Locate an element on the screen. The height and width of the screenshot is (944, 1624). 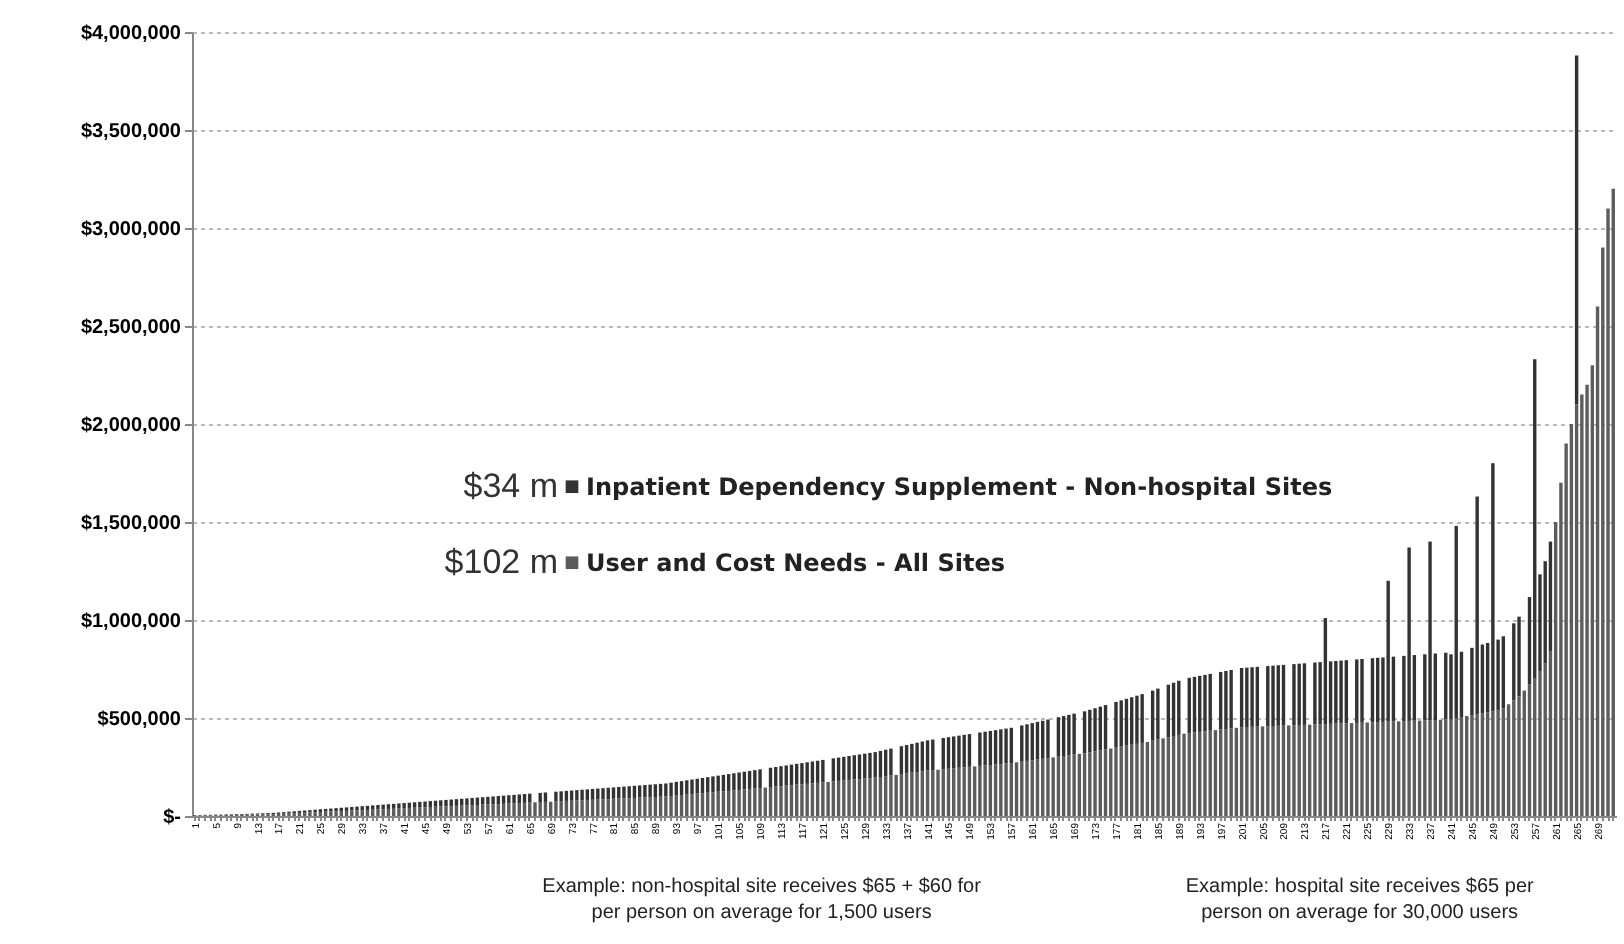
text: Example: hospital site receives $65 per person on average for 30,000 users is located at coordinates (1360, 900).